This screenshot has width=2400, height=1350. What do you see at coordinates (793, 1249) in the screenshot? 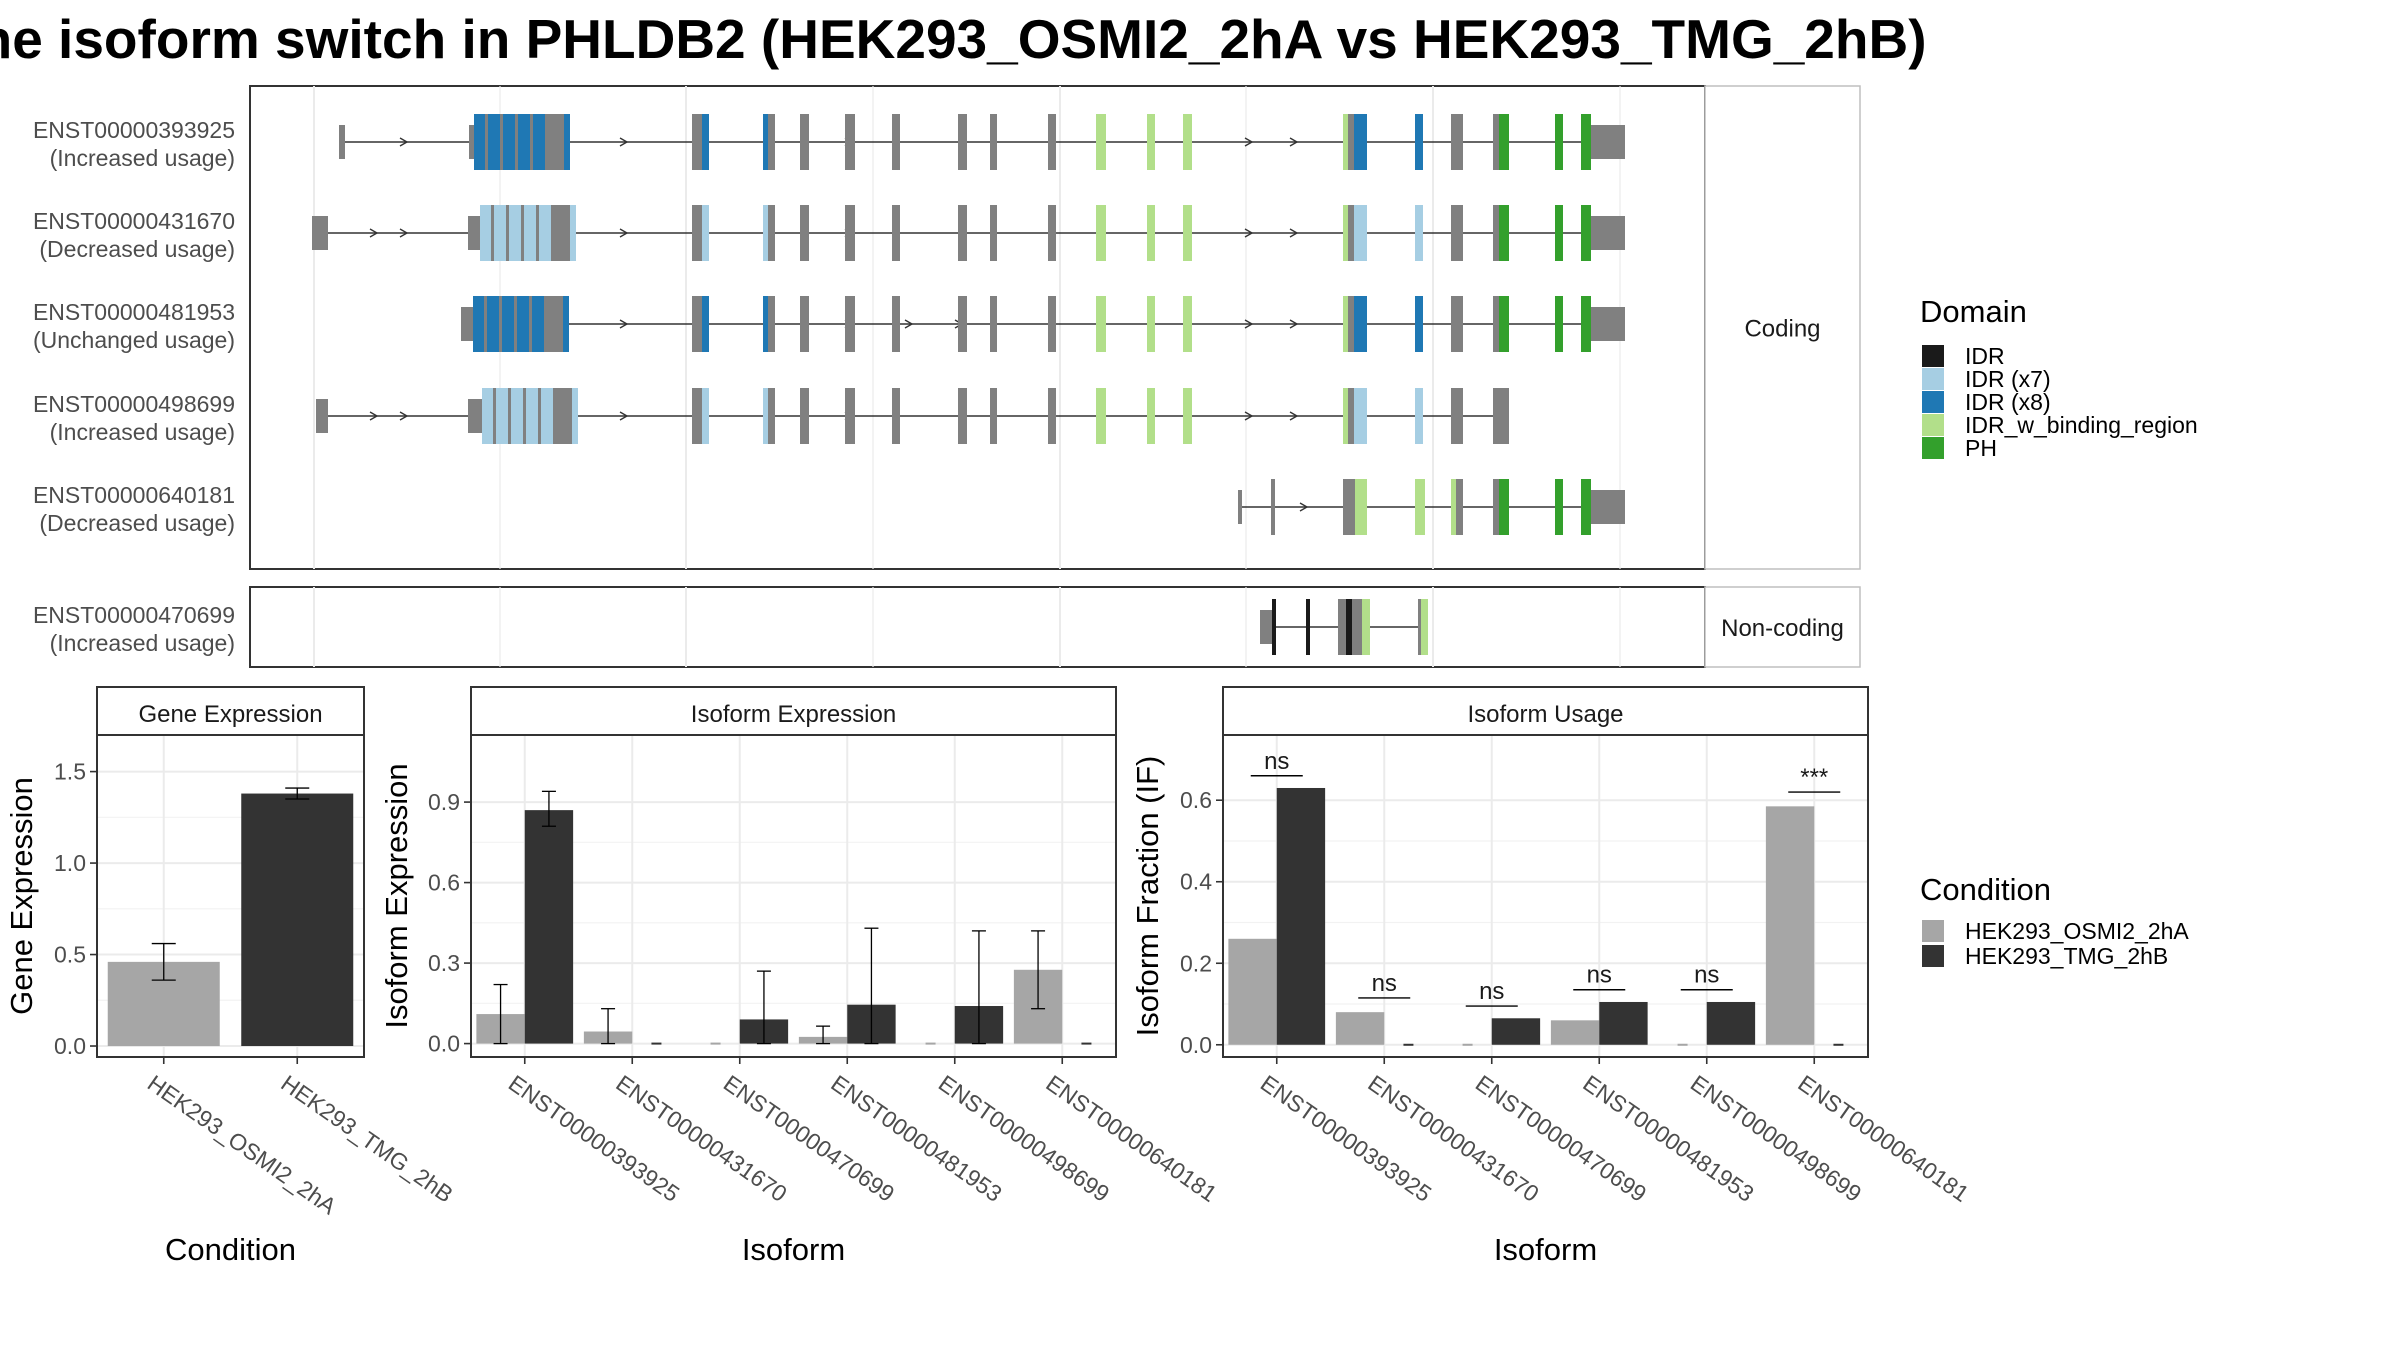
I see `x-axis-title: Isoform` at bounding box center [793, 1249].